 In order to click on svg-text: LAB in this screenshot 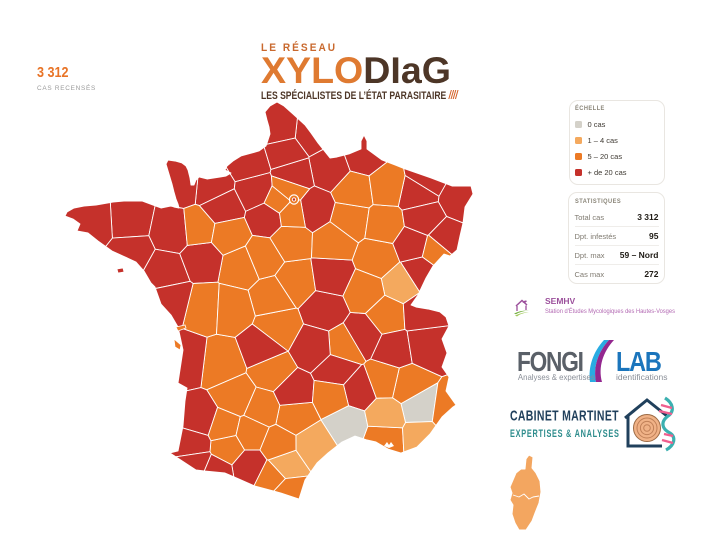, I will do `click(638, 362)`.